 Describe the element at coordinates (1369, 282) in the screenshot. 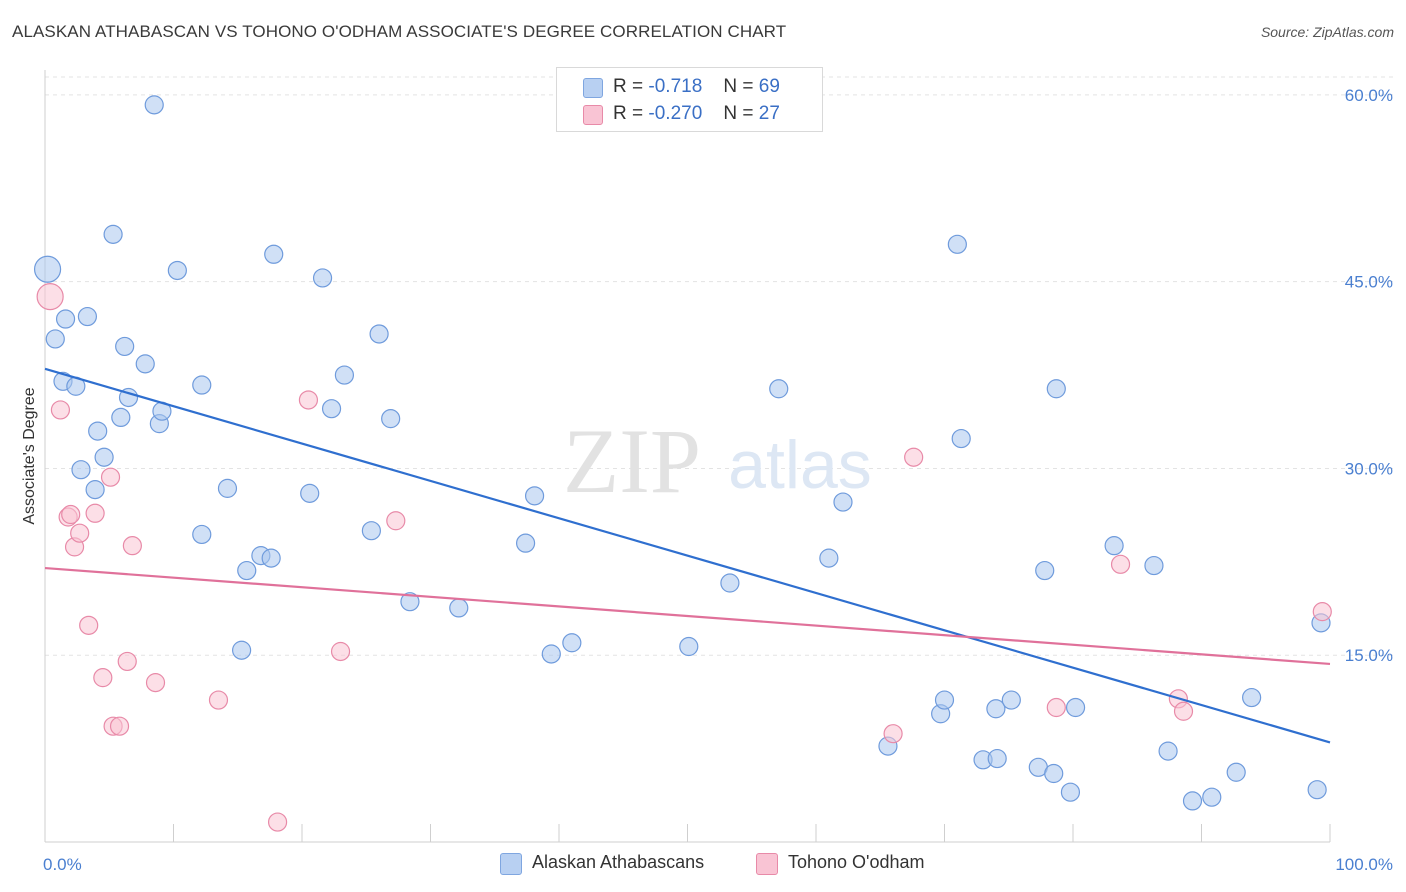

I see `y-tick-label: 45.0%` at that location.